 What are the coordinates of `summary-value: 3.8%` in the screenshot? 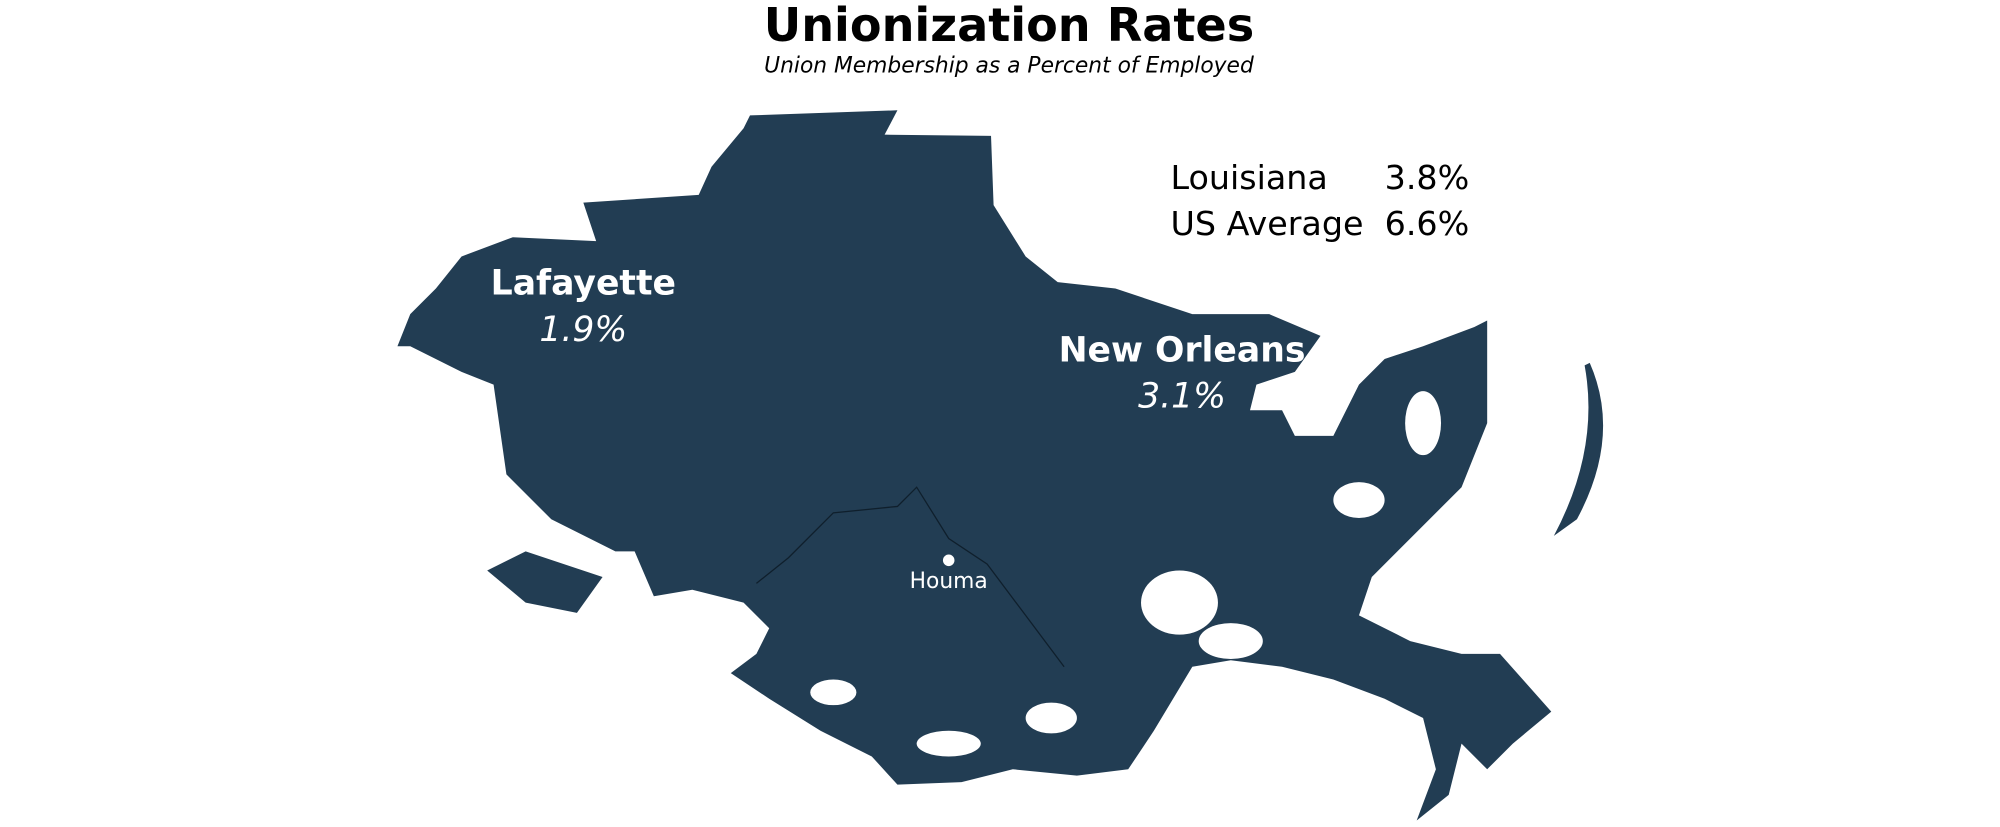 It's located at (1427, 177).